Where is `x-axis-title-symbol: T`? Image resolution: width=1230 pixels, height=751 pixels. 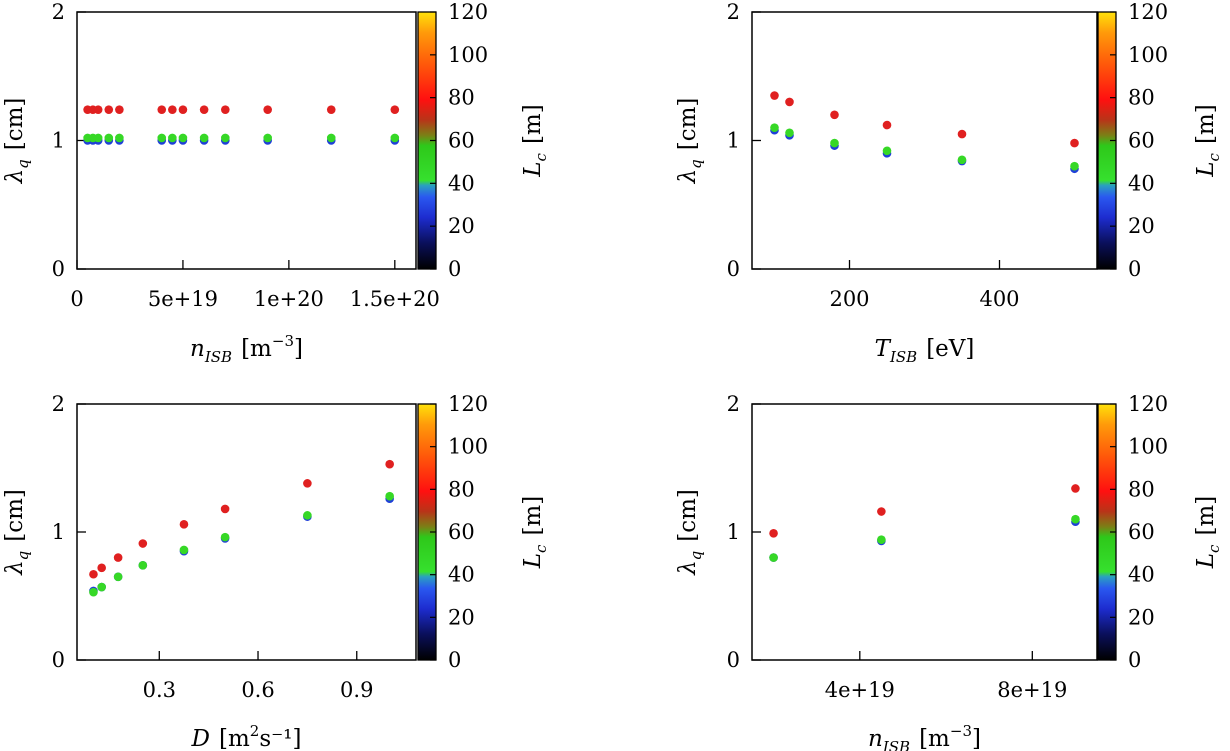
x-axis-title-symbol: T is located at coordinates (883, 349).